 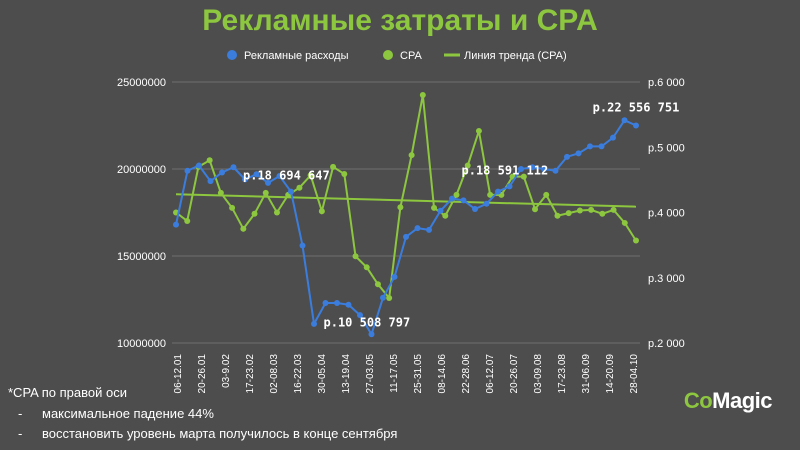 What do you see at coordinates (322, 374) in the screenshot?
I see `x-tick-label: 30-05.04` at bounding box center [322, 374].